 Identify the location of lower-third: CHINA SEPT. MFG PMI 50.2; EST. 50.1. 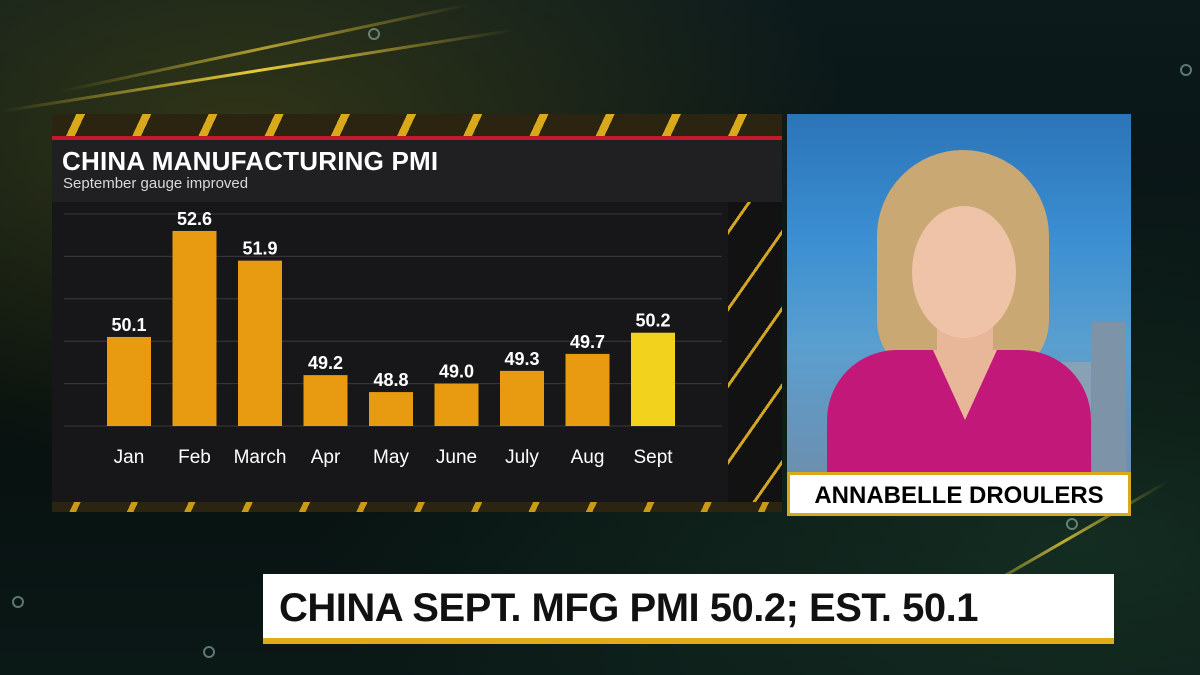
(688, 609).